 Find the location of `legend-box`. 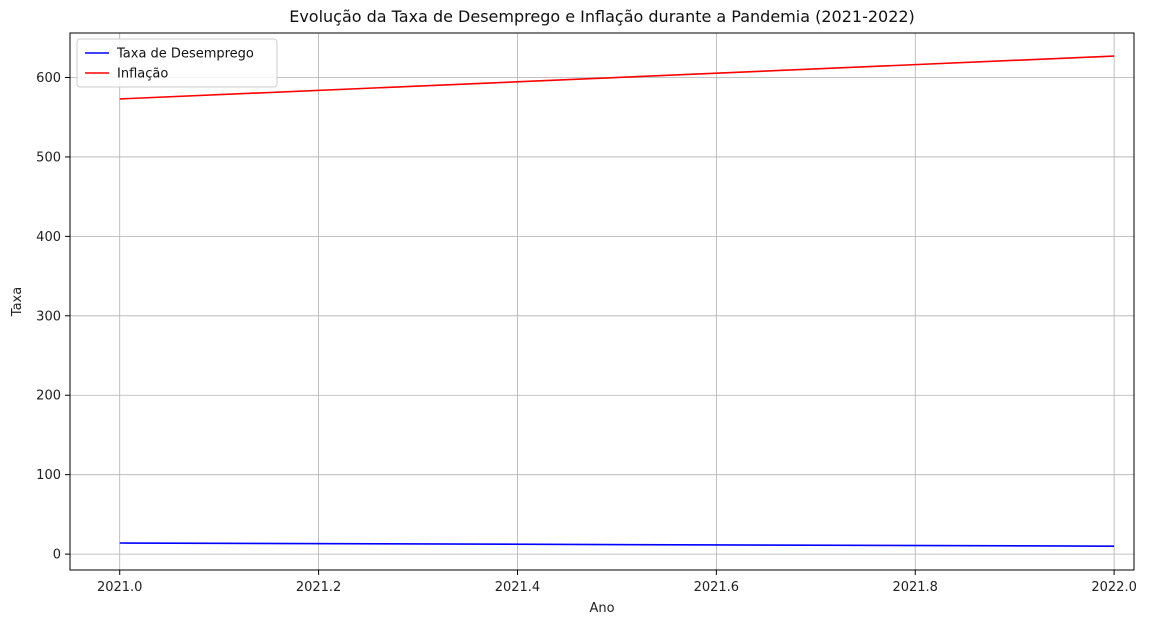

legend-box is located at coordinates (177, 63).